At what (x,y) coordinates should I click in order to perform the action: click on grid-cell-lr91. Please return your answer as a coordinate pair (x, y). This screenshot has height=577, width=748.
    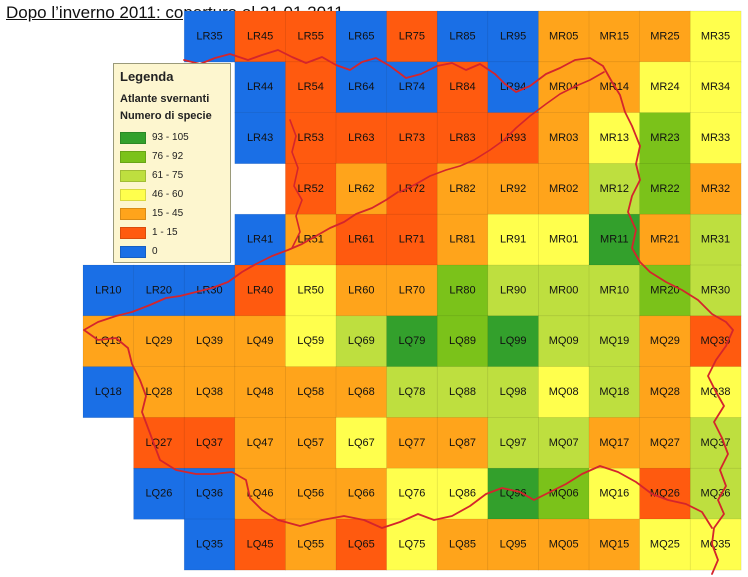
    Looking at the image, I should click on (513, 239).